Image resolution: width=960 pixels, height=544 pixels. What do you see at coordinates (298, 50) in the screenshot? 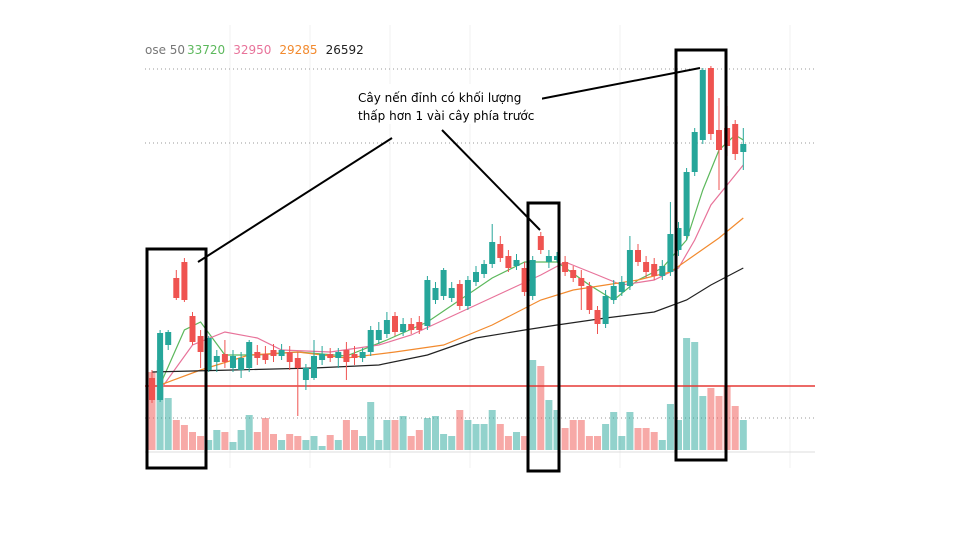
I see `legend-value: 29285` at bounding box center [298, 50].